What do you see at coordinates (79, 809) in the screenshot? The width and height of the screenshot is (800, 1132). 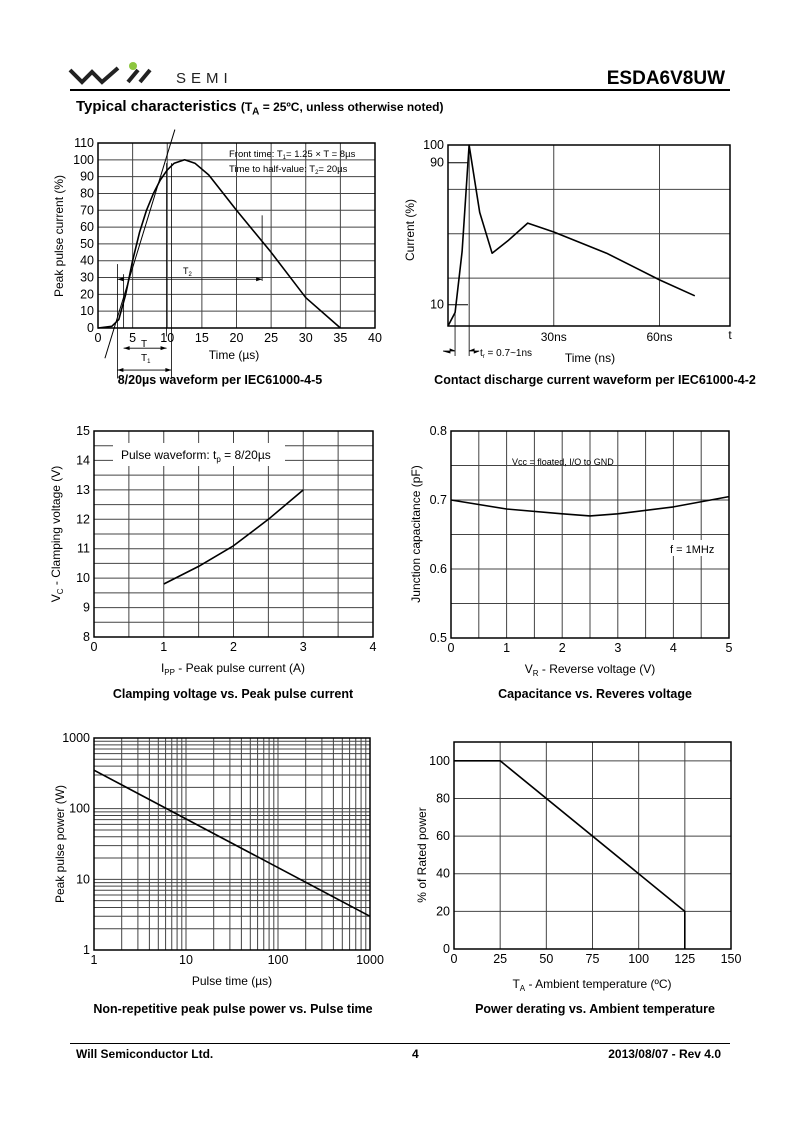 I see `chart5-ytick-label: 100` at bounding box center [79, 809].